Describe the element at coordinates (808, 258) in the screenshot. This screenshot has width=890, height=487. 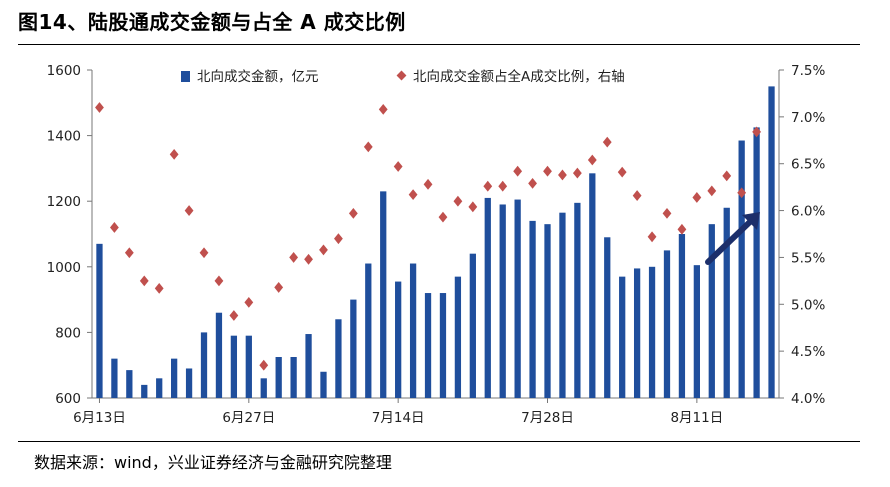
I see `y-right-tick-label: 5.5%` at that location.